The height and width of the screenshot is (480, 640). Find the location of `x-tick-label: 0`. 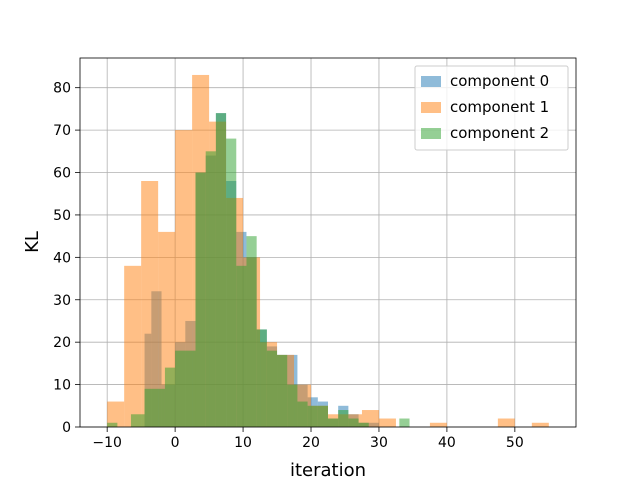

x-tick-label: 0 is located at coordinates (175, 443).